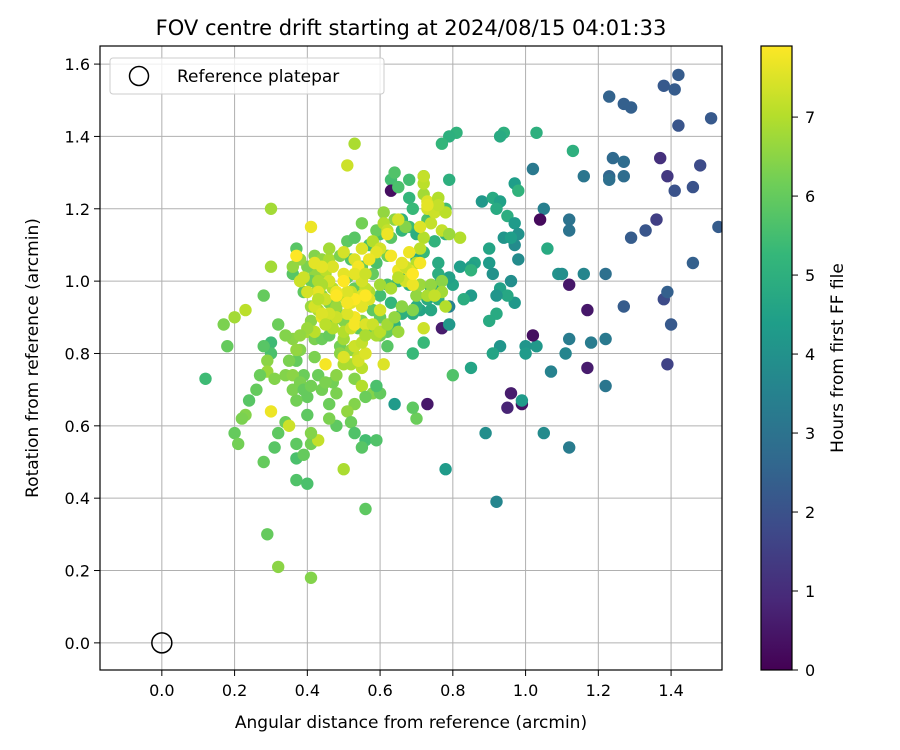 The width and height of the screenshot is (900, 750). I want to click on x-axis: 0.0 0.2 0.4 0.6 0.8 1.0 1.2 1.4, so click(416, 685).